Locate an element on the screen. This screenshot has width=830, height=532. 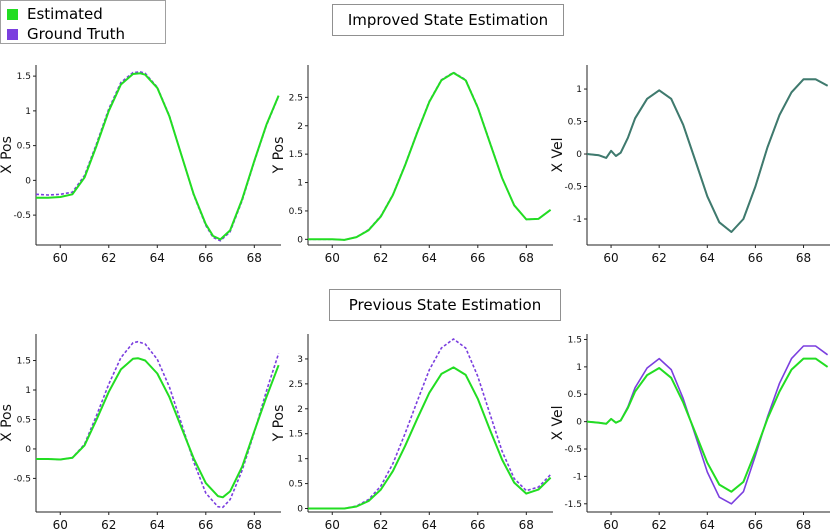
legend-swatch-estimated is located at coordinates (12, 14).